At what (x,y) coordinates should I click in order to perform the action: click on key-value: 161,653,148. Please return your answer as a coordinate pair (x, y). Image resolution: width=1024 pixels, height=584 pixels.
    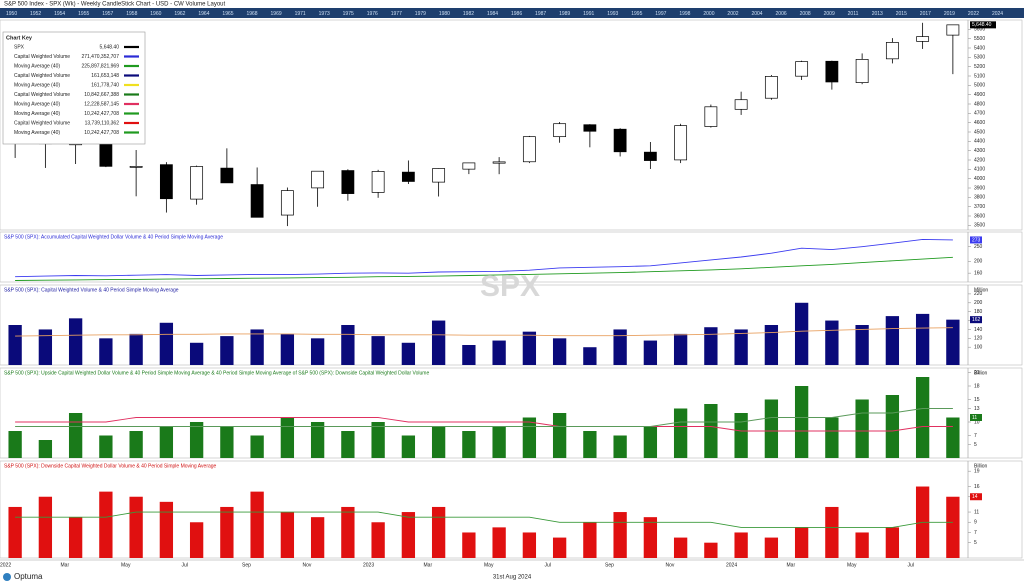
    Looking at the image, I should click on (105, 76).